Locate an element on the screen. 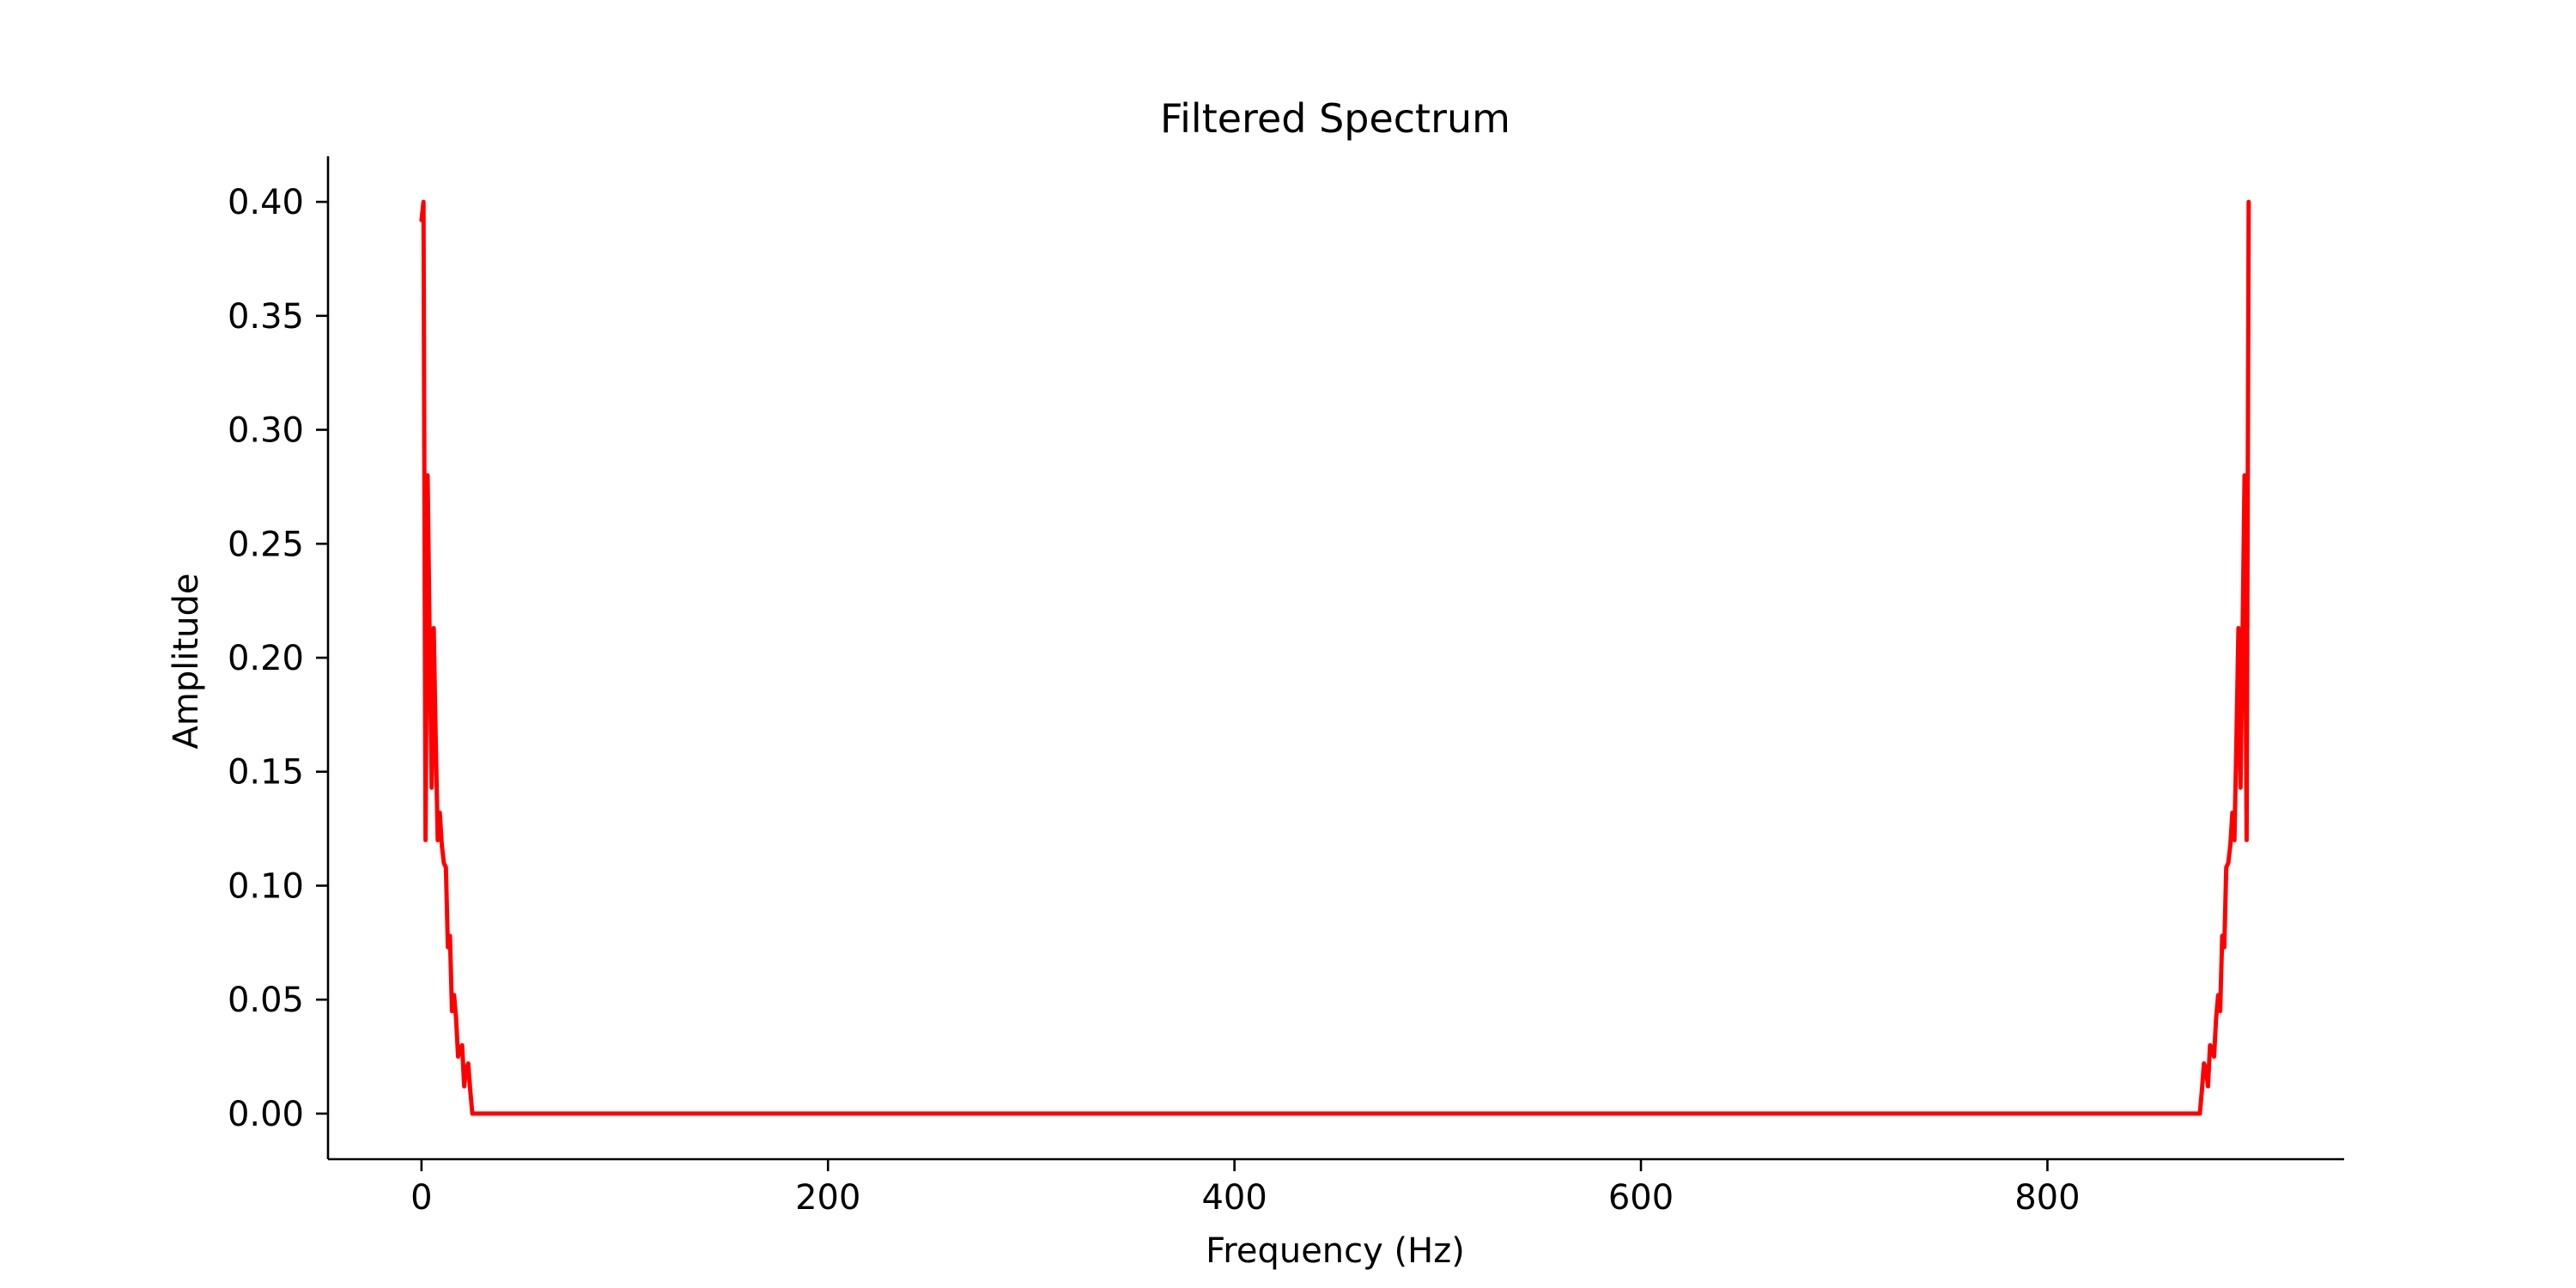 This screenshot has height=1288, width=2576. x-tick-label: 0 is located at coordinates (421, 1198).